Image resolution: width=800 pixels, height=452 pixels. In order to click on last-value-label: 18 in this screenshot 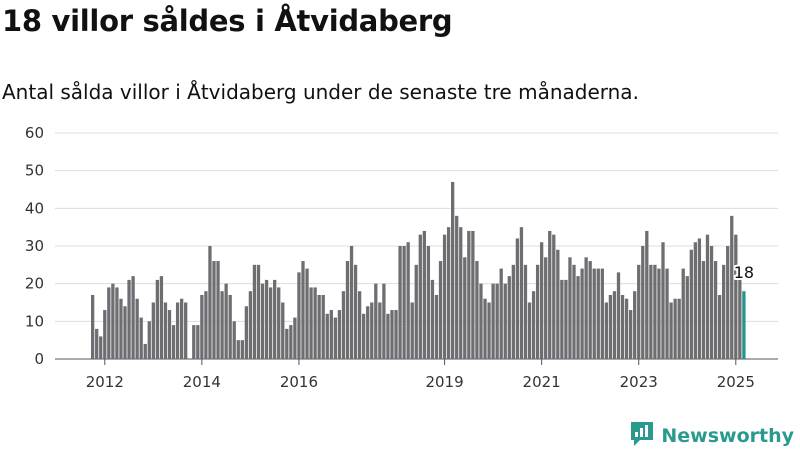, I will do `click(744, 272)`.